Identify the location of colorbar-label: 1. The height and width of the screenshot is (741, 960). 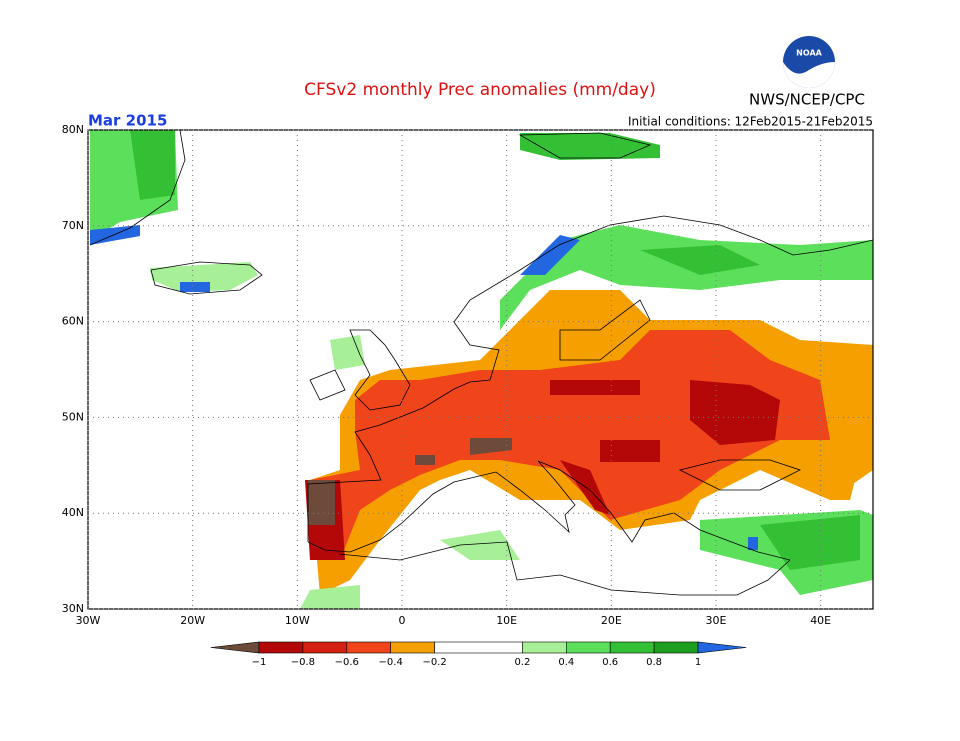
(698, 662).